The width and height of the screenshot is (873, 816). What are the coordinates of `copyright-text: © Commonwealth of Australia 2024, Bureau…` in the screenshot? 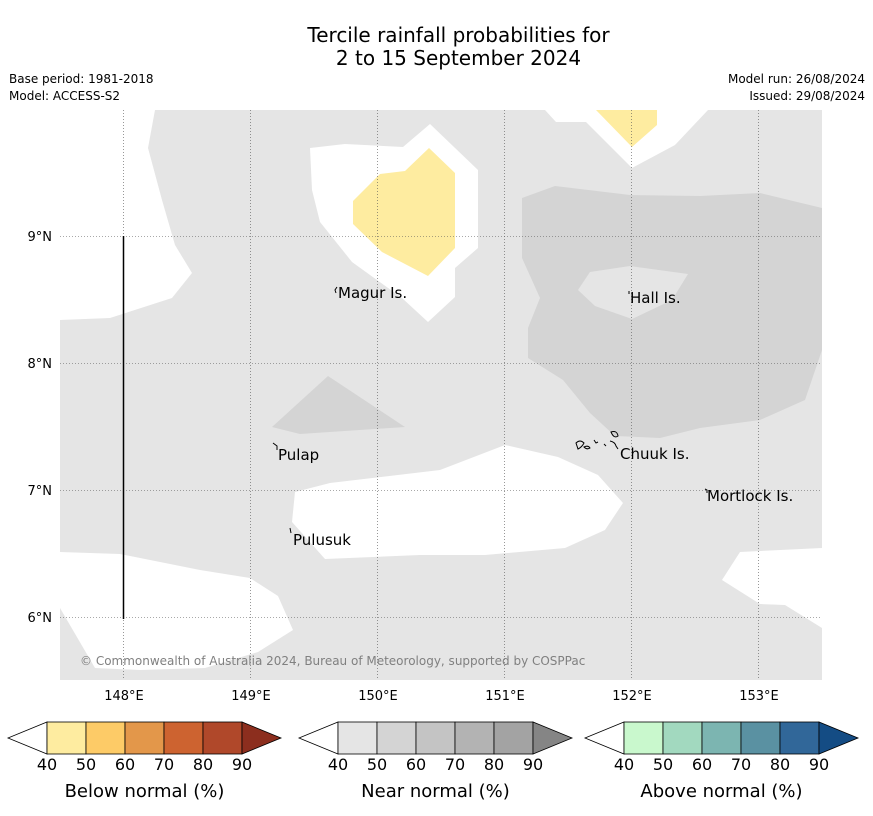 It's located at (332, 661).